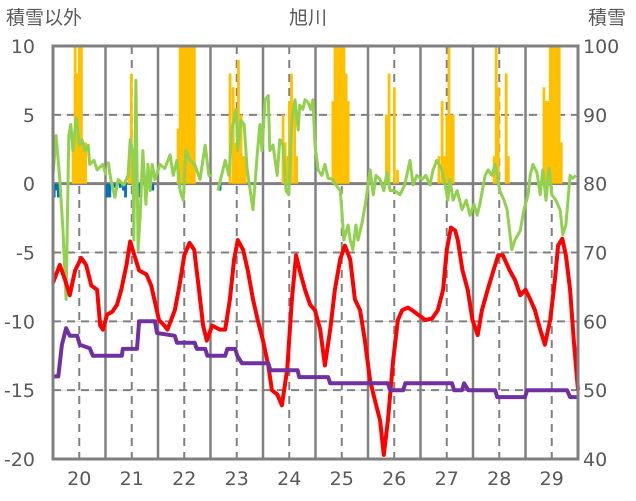 The image size is (636, 501). What do you see at coordinates (19, 460) in the screenshot?
I see `y-tick-left: -20` at bounding box center [19, 460].